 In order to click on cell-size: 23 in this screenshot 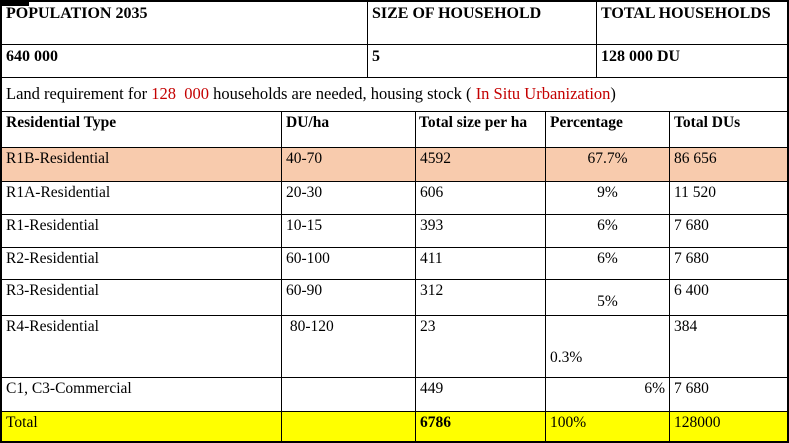, I will do `click(481, 347)`.